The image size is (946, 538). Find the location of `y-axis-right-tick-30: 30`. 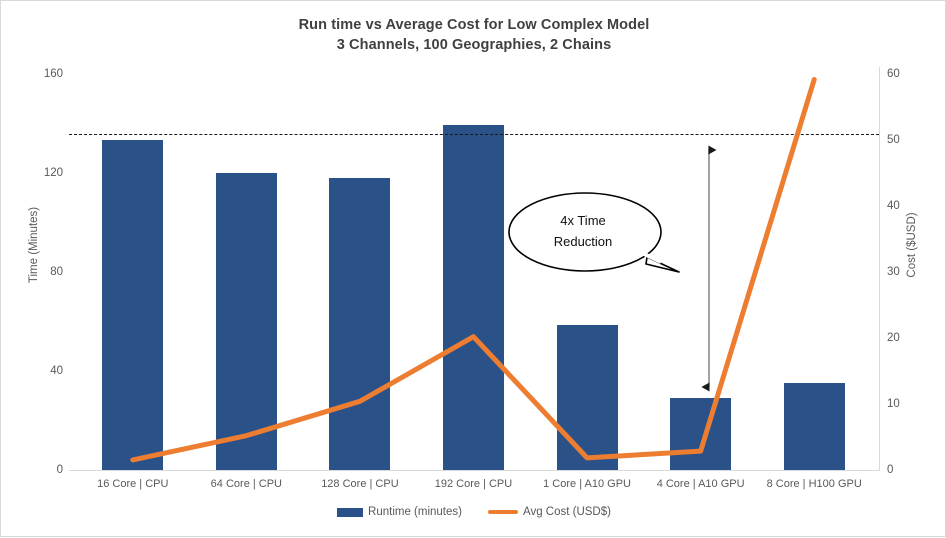

y-axis-right-tick-30: 30 is located at coordinates (893, 272).